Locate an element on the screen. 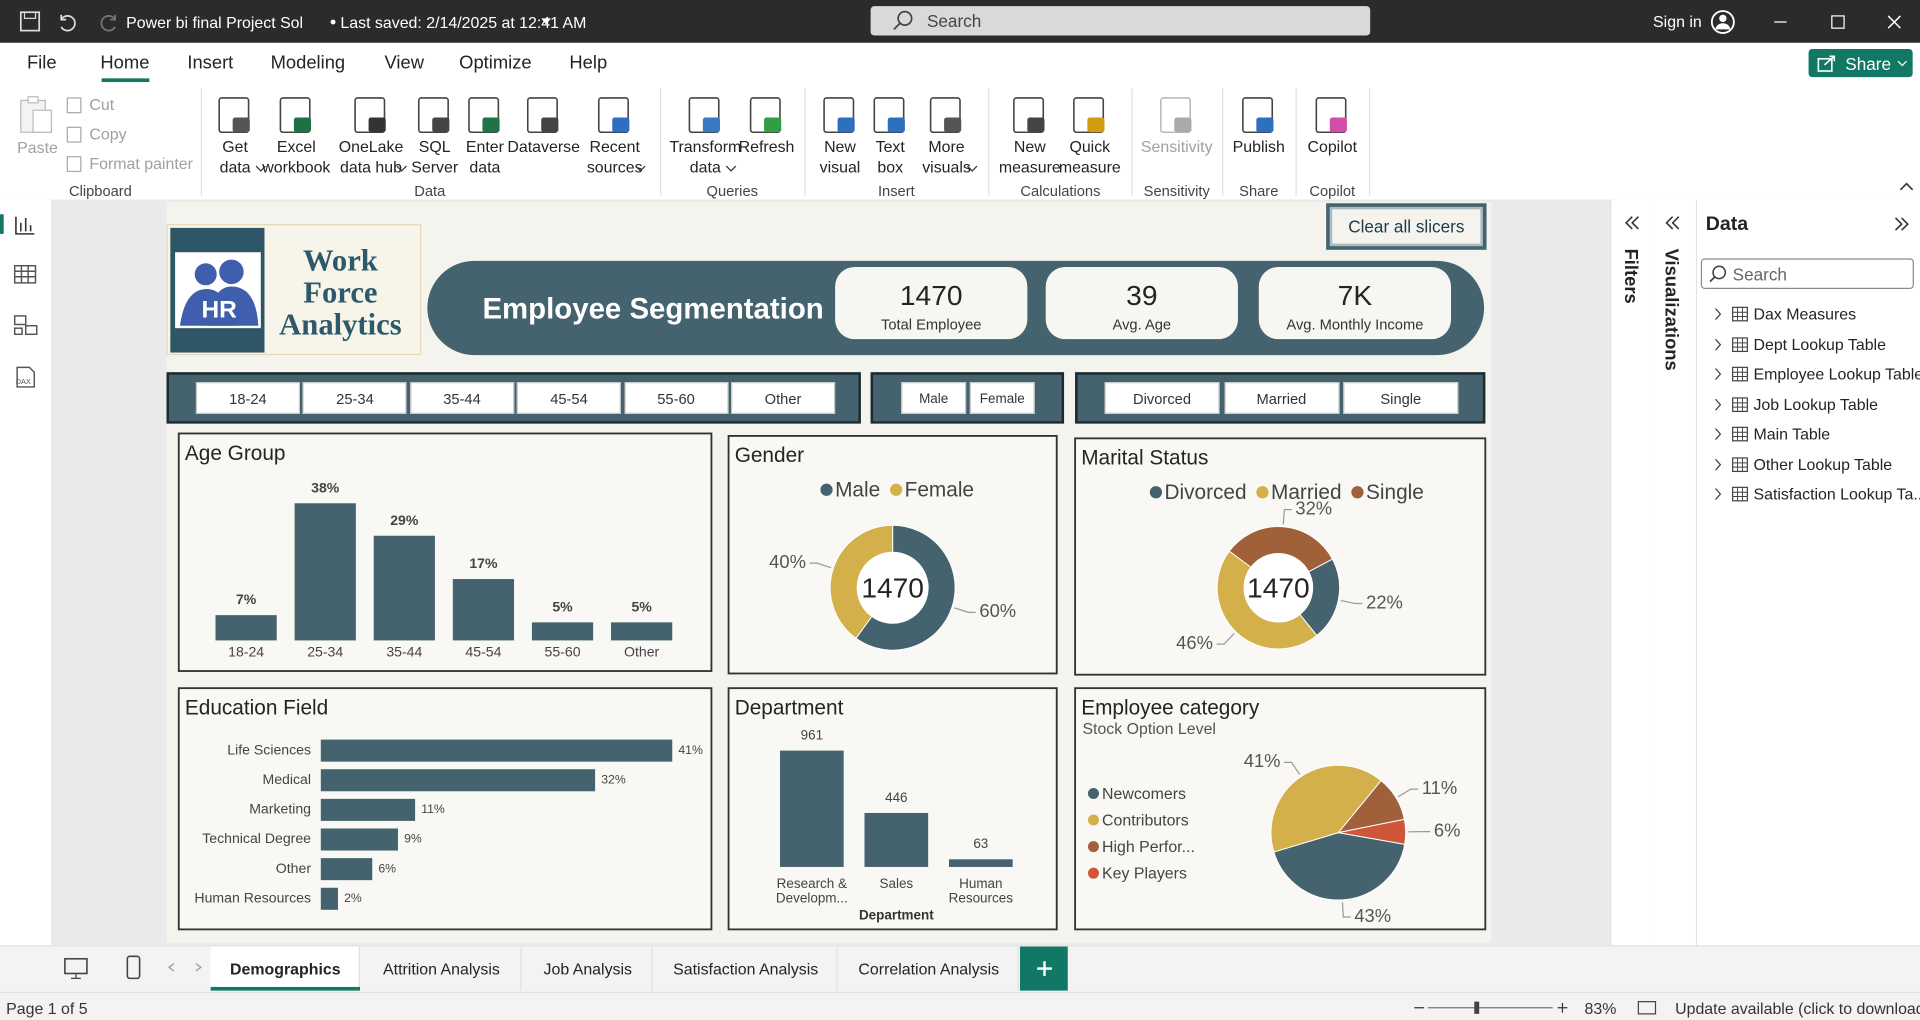 This screenshot has height=1020, width=1920. slicer-button: 18-24 is located at coordinates (248, 398).